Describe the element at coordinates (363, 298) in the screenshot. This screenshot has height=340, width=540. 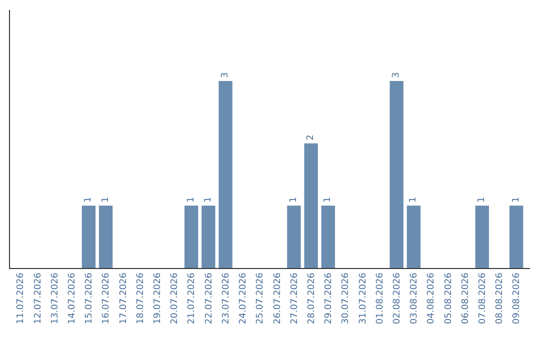
I see `x-tick-label: 31.07.2026` at that location.